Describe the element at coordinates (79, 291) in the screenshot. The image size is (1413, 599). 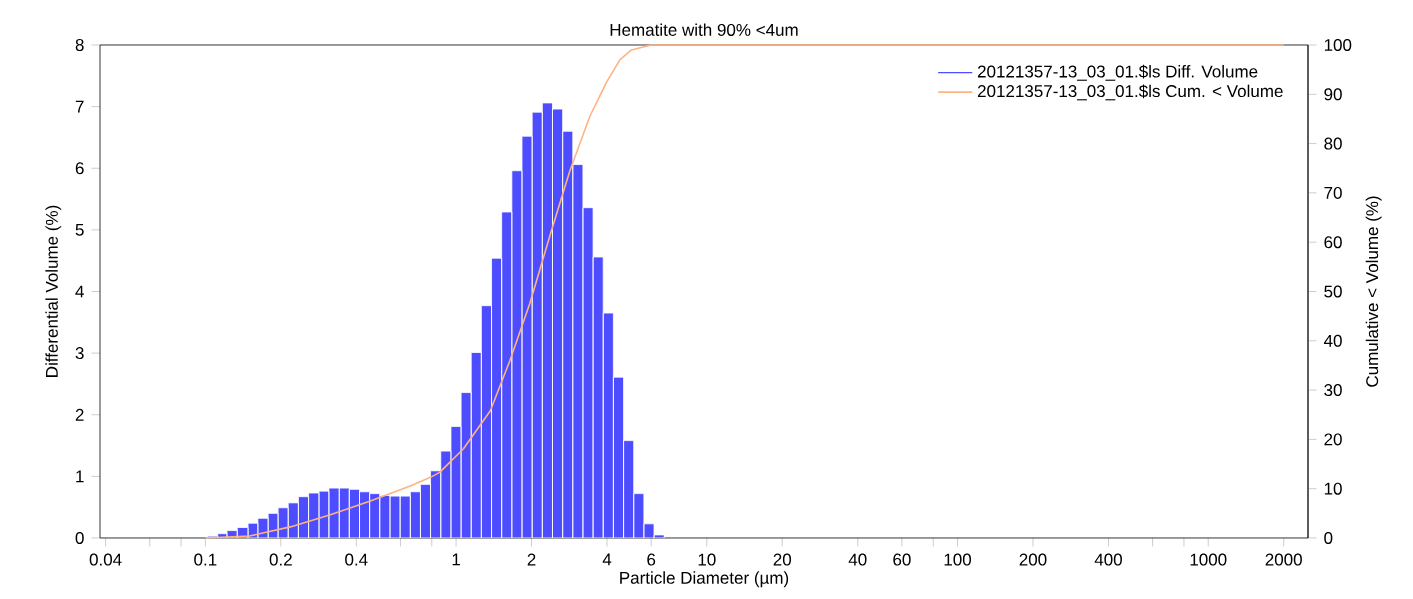
I see `y-tick-label: 4` at that location.